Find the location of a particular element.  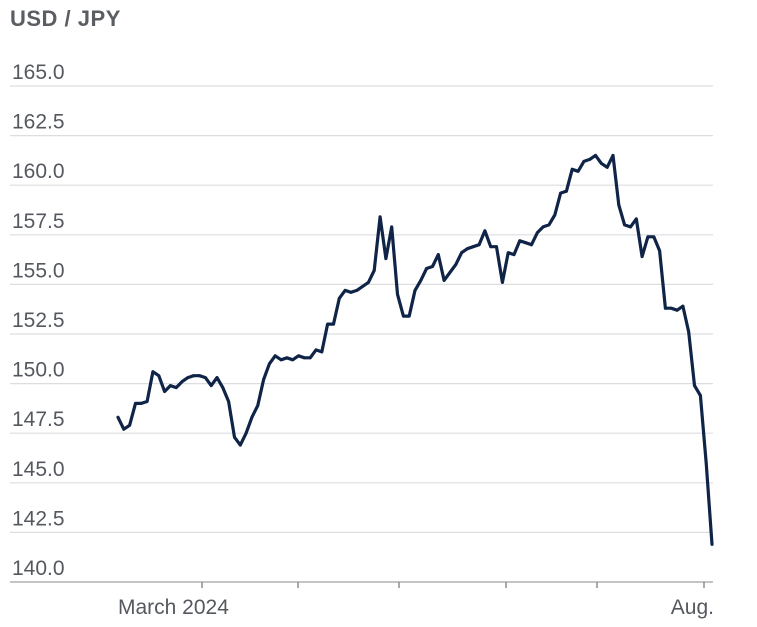

y-tick-label: 160.0 is located at coordinates (38, 171).